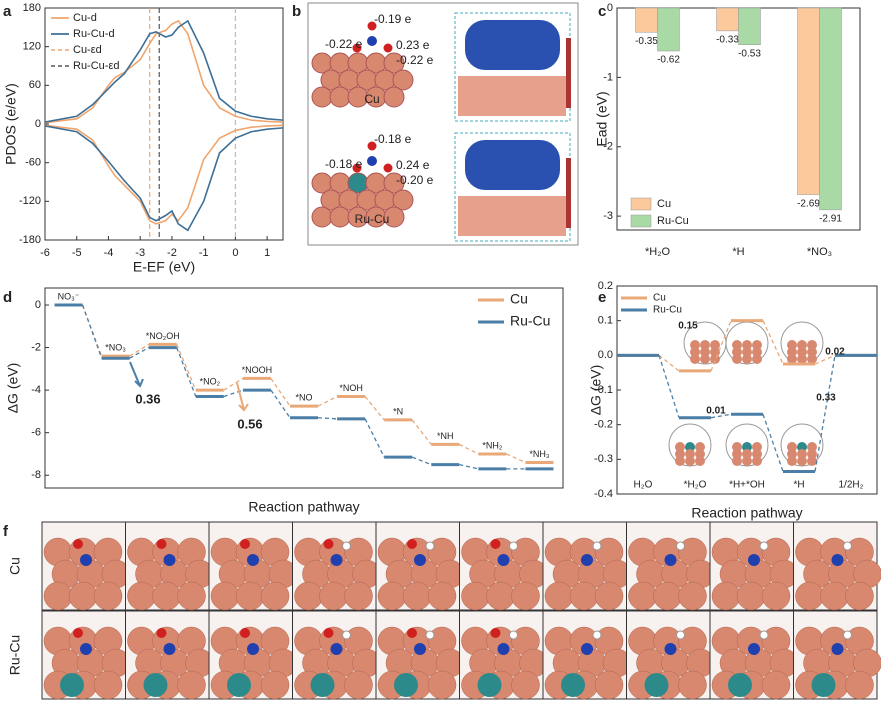 This screenshot has height=709, width=881. What do you see at coordinates (808, 203) in the screenshot?
I see `bar-value-label: -2.69` at bounding box center [808, 203].